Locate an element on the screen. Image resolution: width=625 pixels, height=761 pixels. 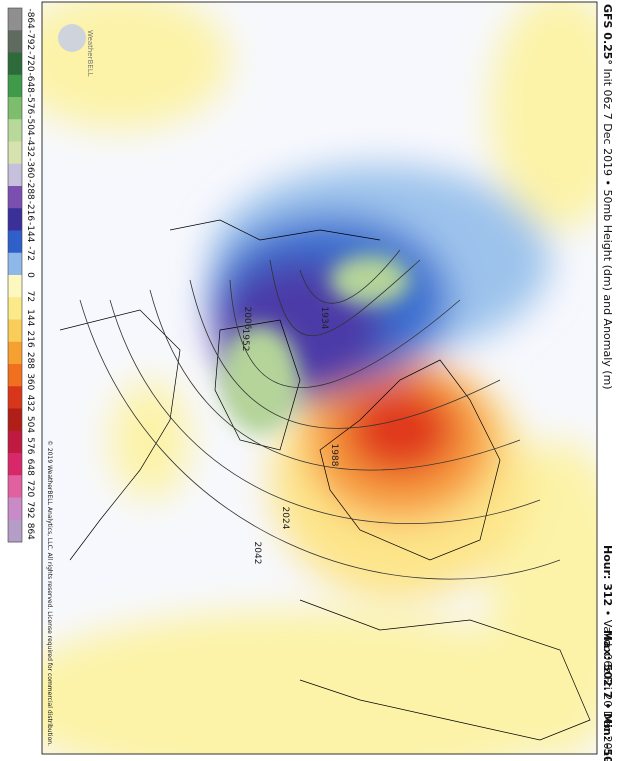
colorbar-tick-label: -648 is located at coordinates (30, 83).